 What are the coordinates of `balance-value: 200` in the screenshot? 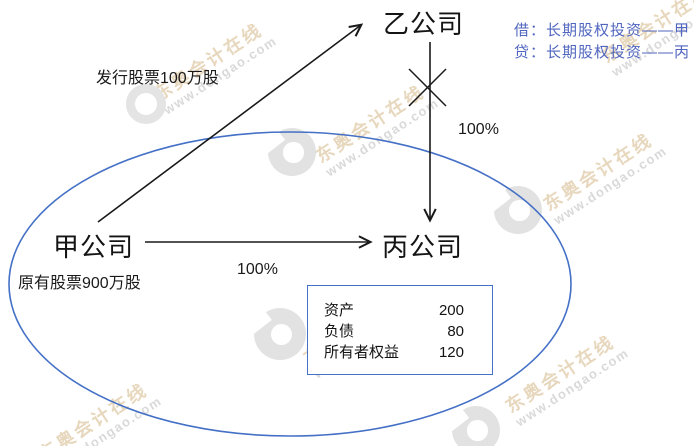 It's located at (451, 310).